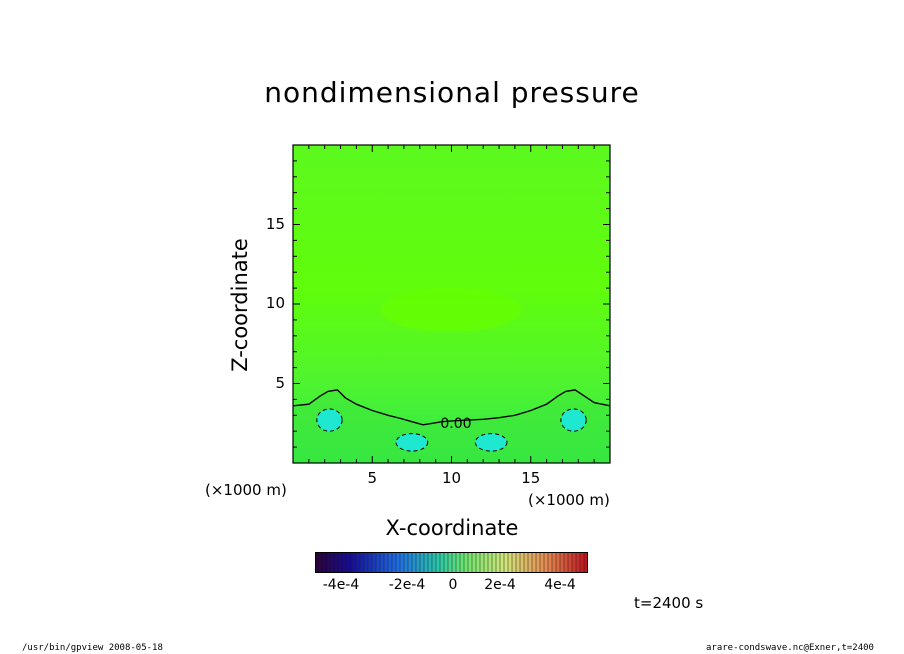 This screenshot has height=654, width=904. I want to click on x-unit-label: (×1000 m), so click(569, 500).